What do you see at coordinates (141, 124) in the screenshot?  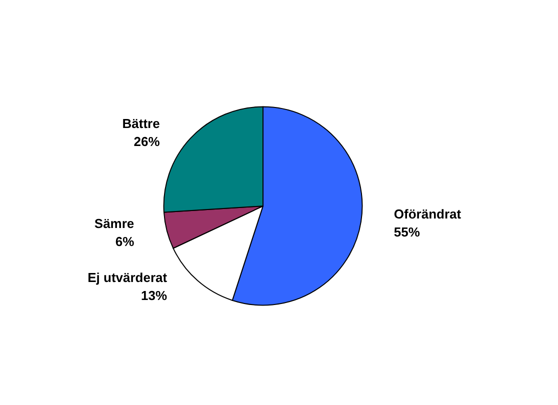 I see `slice-label: Bättre` at bounding box center [141, 124].